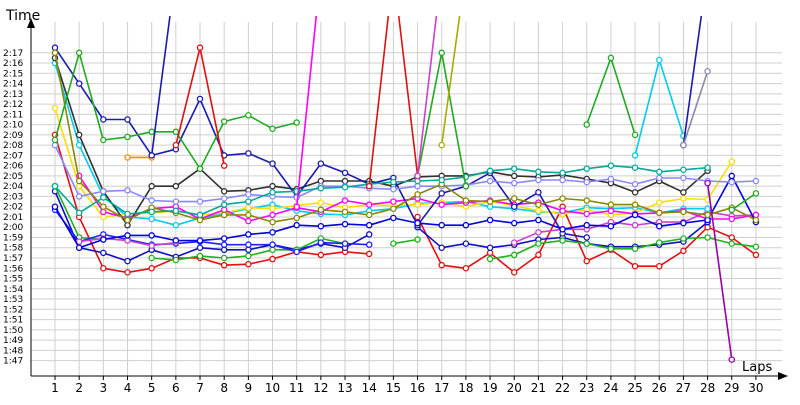 This screenshot has width=800, height=405. Describe the element at coordinates (610, 388) in the screenshot. I see `x-tick-label: 24` at that location.